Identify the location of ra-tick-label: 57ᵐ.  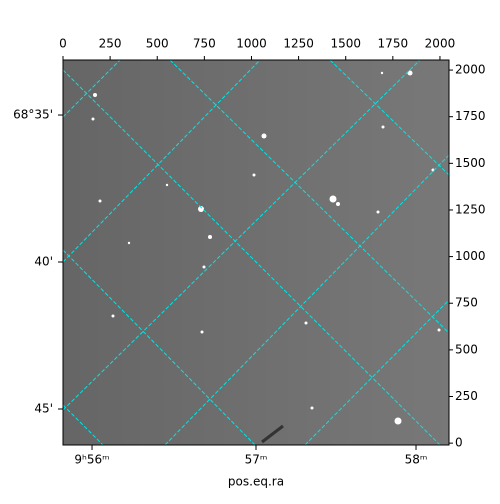
(256, 460).